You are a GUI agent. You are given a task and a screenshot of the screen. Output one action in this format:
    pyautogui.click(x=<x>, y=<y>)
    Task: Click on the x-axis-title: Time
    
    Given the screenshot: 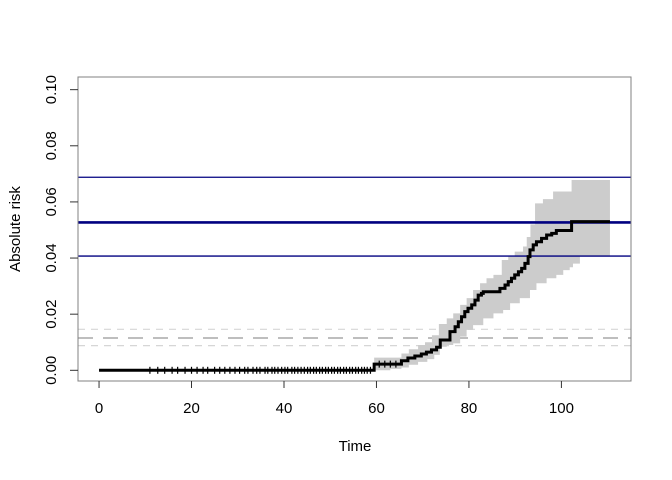 What is the action you would take?
    pyautogui.click(x=355, y=446)
    